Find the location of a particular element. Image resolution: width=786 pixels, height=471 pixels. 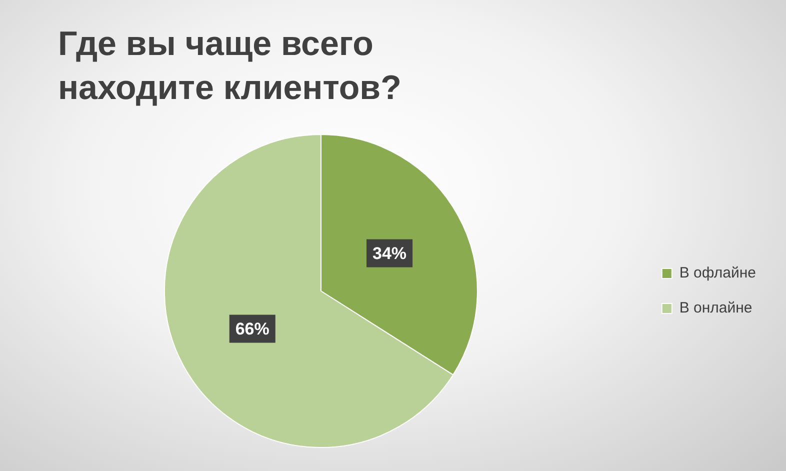

data-label: 34% is located at coordinates (389, 253).